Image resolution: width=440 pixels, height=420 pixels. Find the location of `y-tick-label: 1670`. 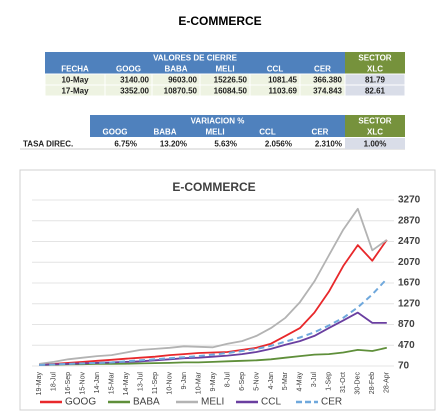

y-tick-label: 1670 is located at coordinates (409, 283).